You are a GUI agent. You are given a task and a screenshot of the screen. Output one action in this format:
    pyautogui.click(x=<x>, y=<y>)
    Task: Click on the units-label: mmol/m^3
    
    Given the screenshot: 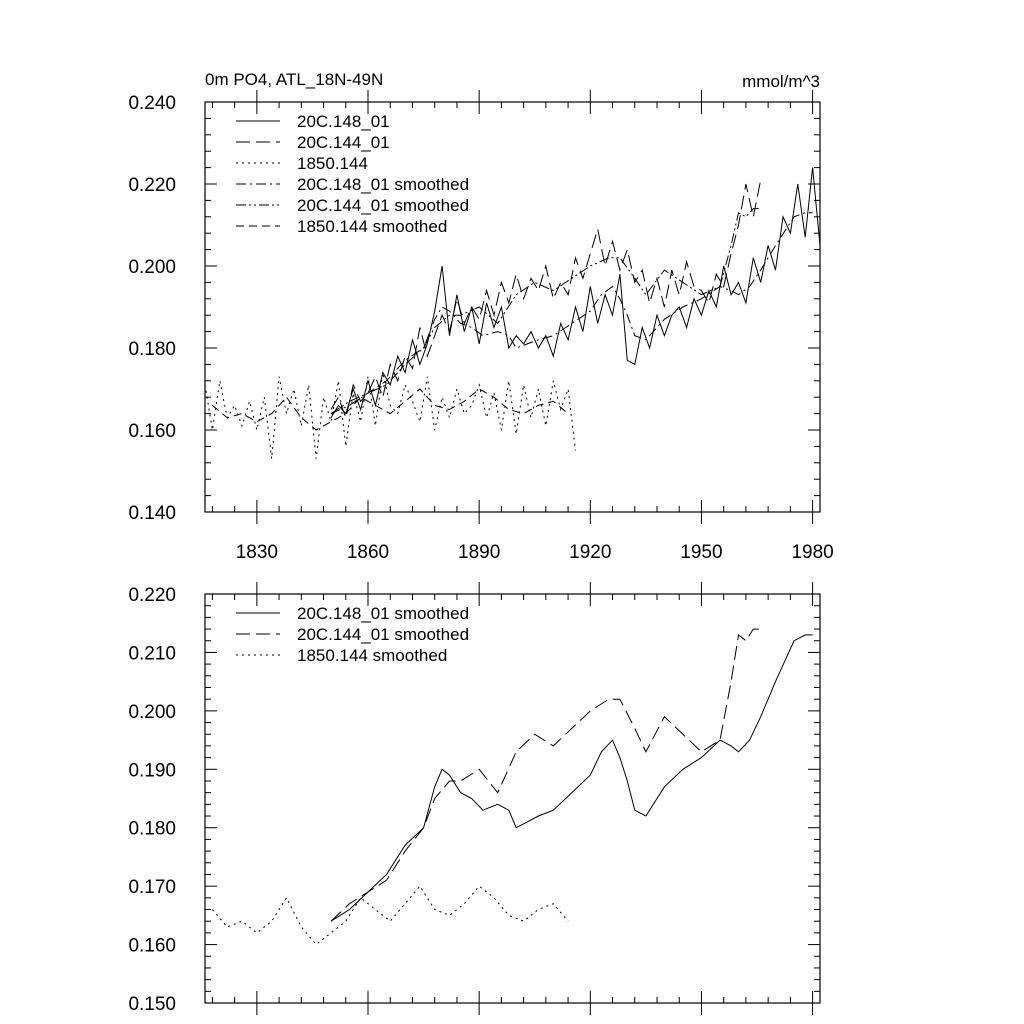 What is the action you would take?
    pyautogui.click(x=781, y=81)
    